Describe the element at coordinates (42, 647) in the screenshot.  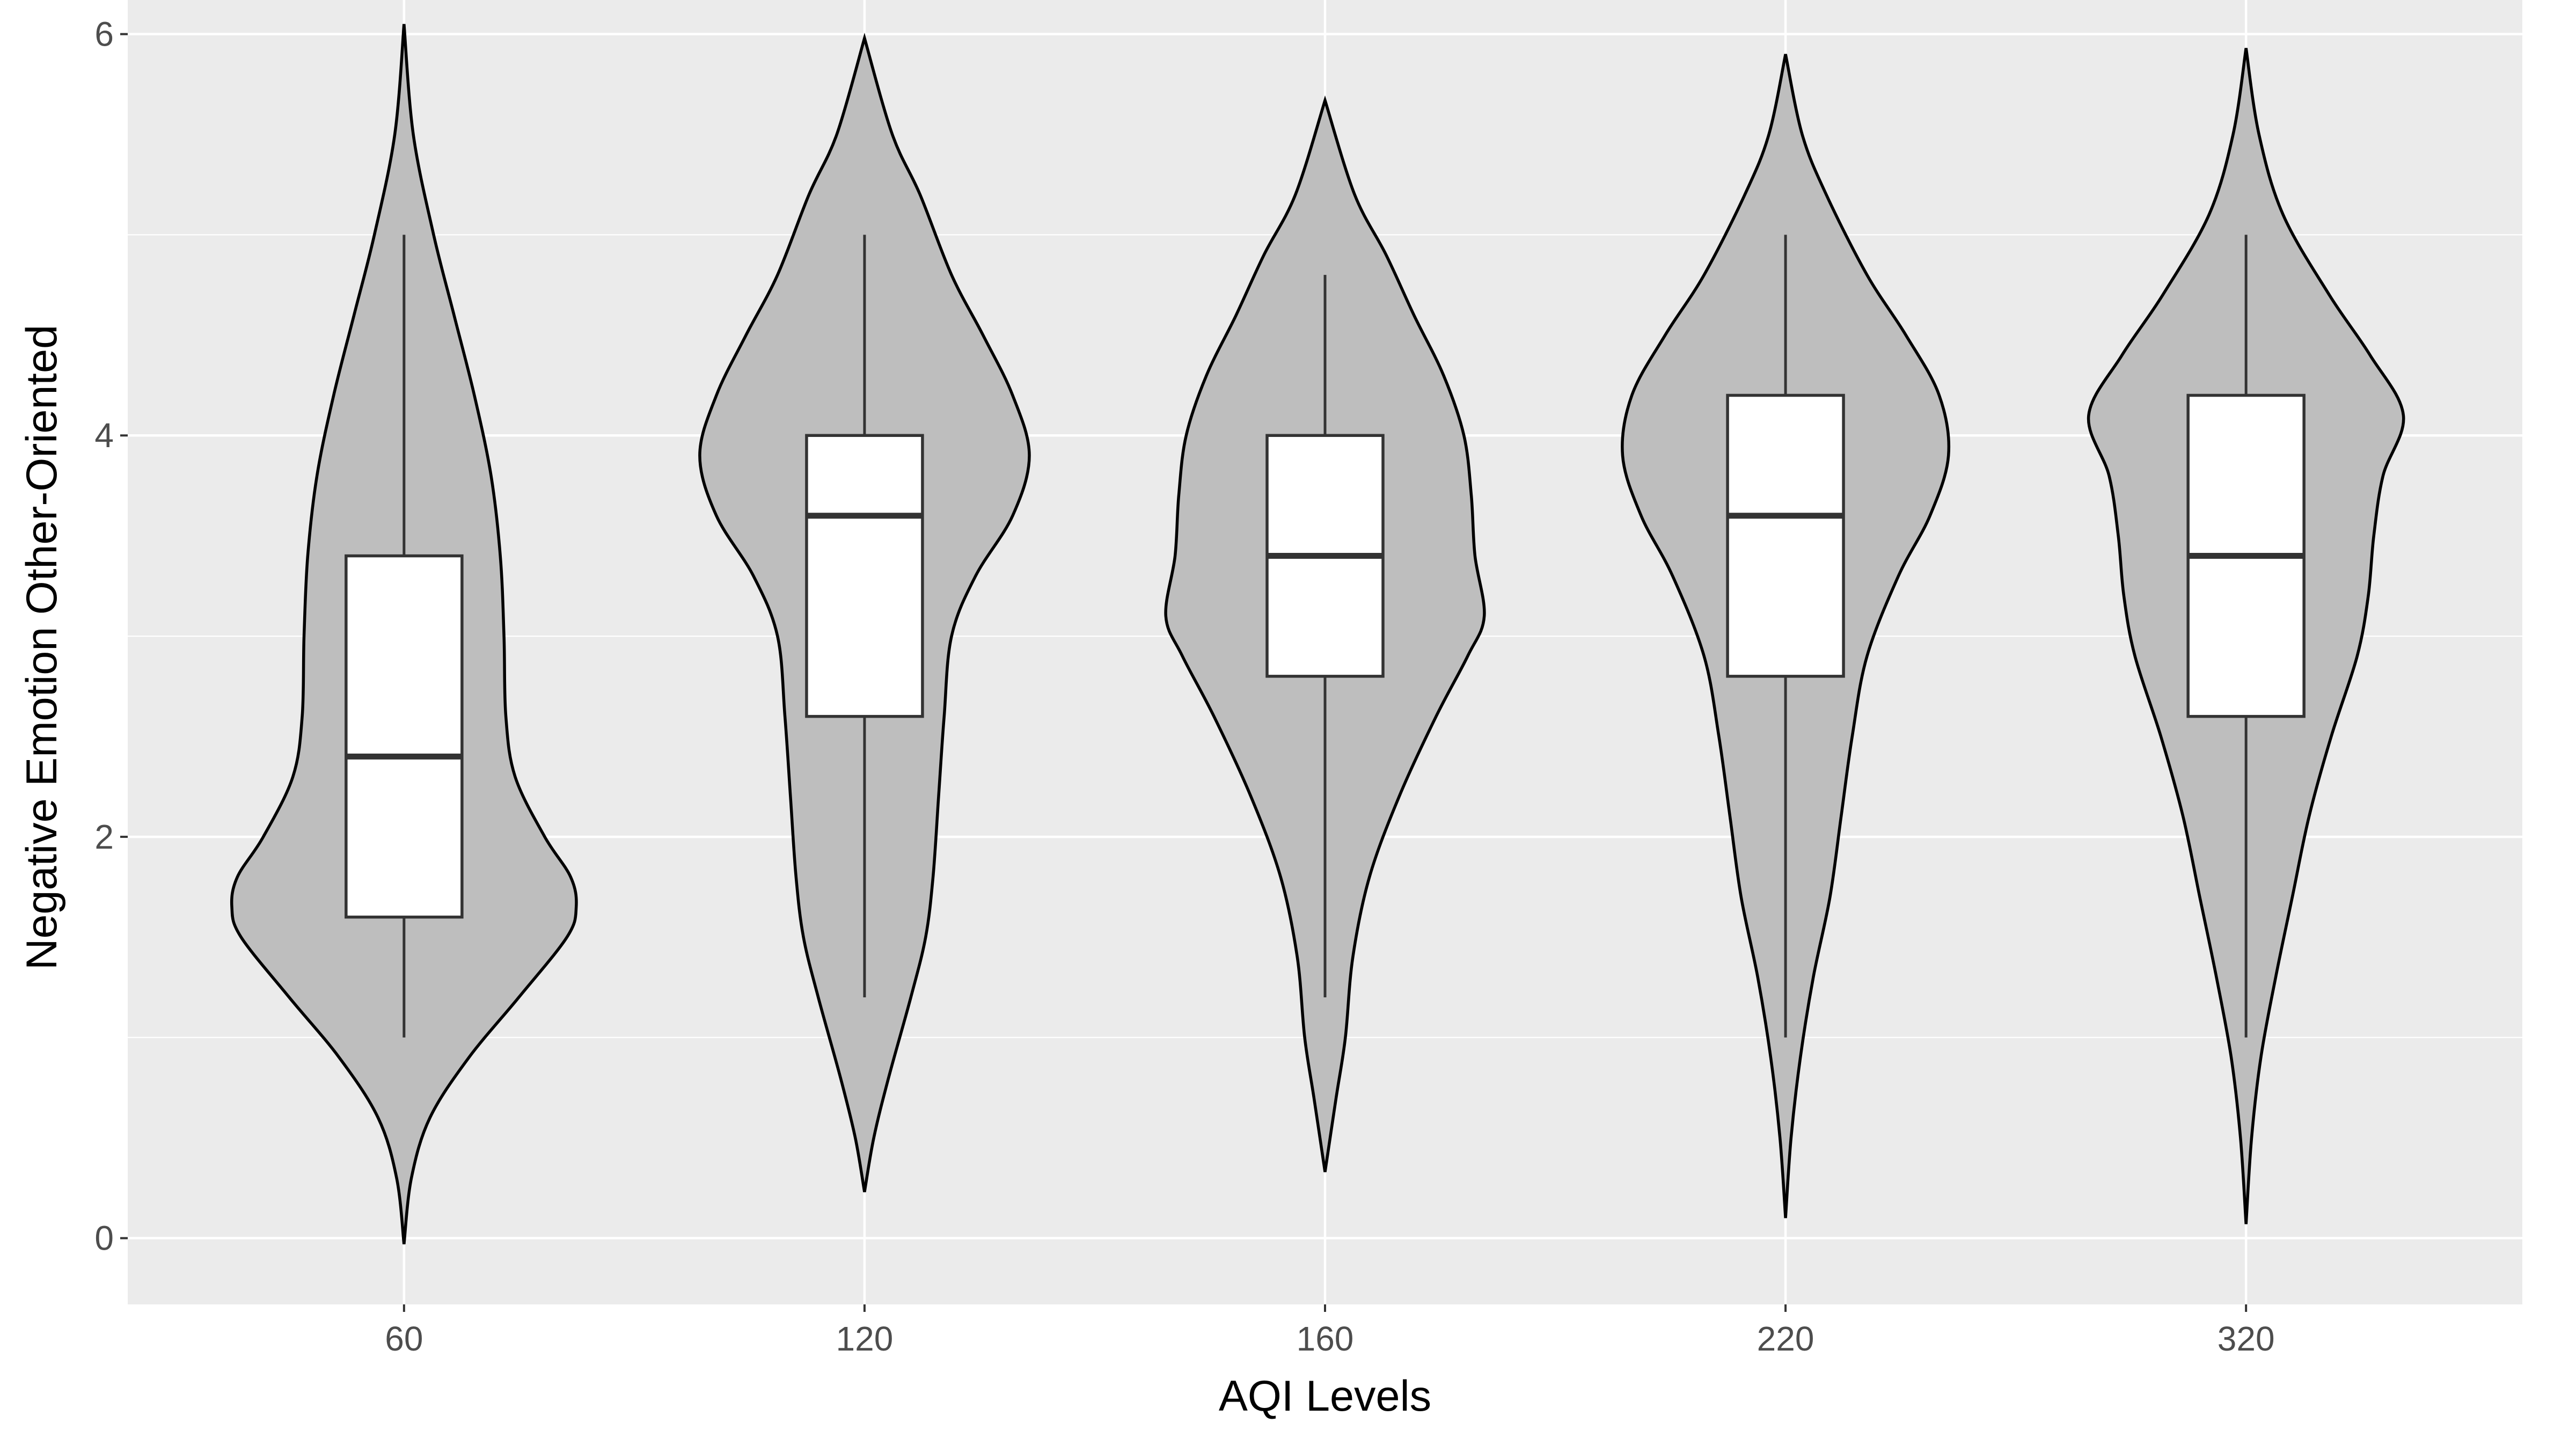
I see `y-axis-title: Negative Emotion Other-Oriented` at that location.